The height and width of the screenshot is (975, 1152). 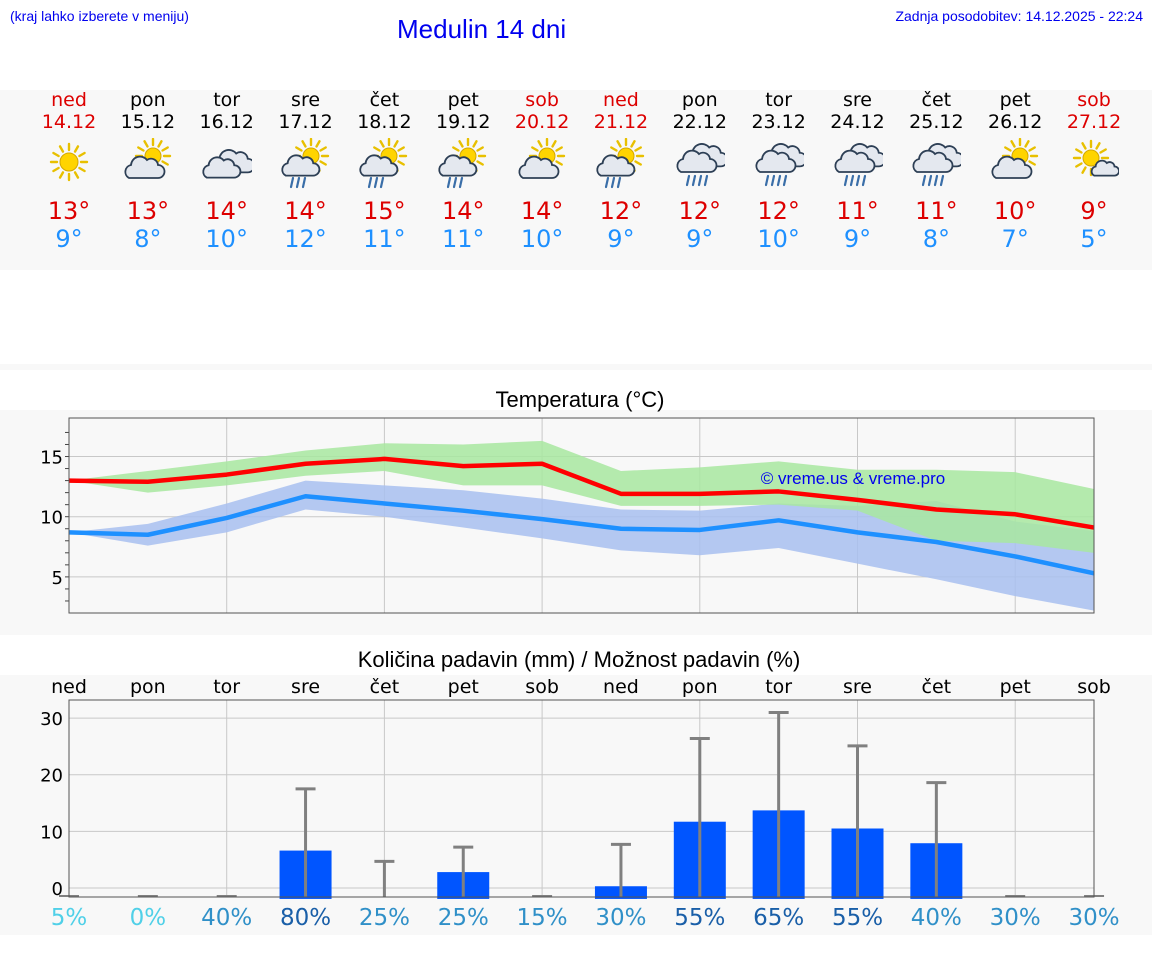 I want to click on min-temperature-line, so click(x=581, y=534).